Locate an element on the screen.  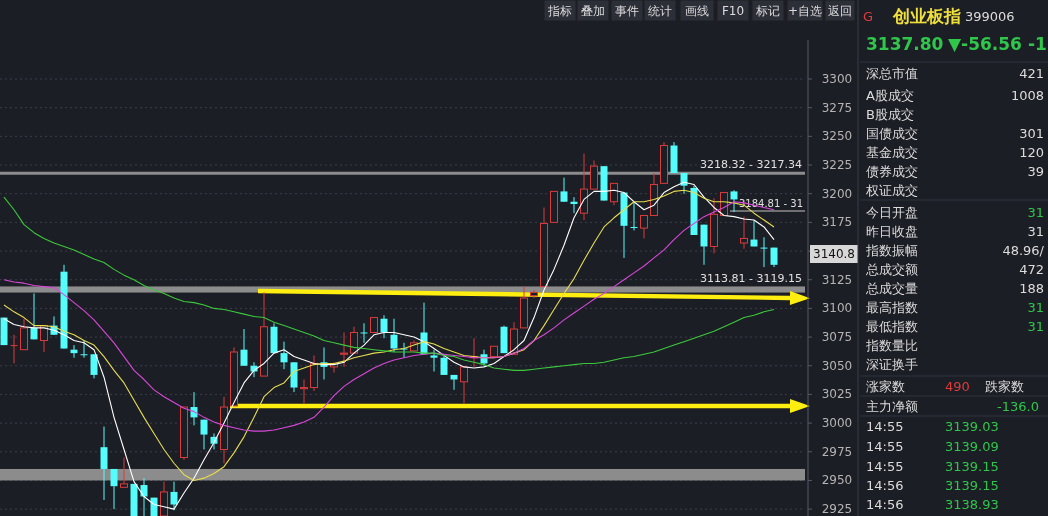
text: 最低指数 is located at coordinates (892, 326).